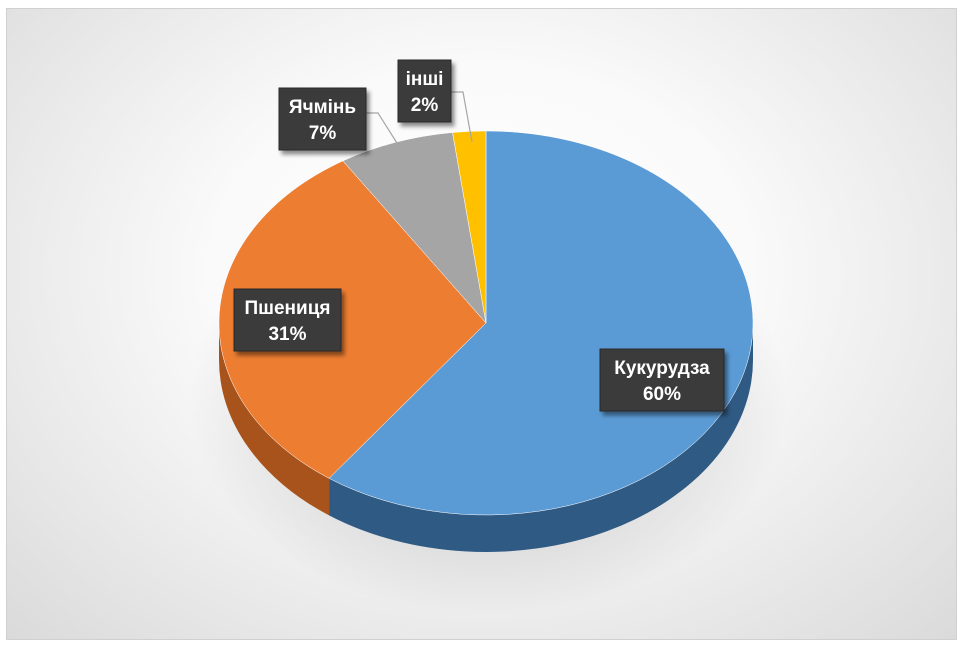 The width and height of the screenshot is (963, 646). I want to click on data-label-кукурудза: Кукурудза 60%, so click(662, 380).